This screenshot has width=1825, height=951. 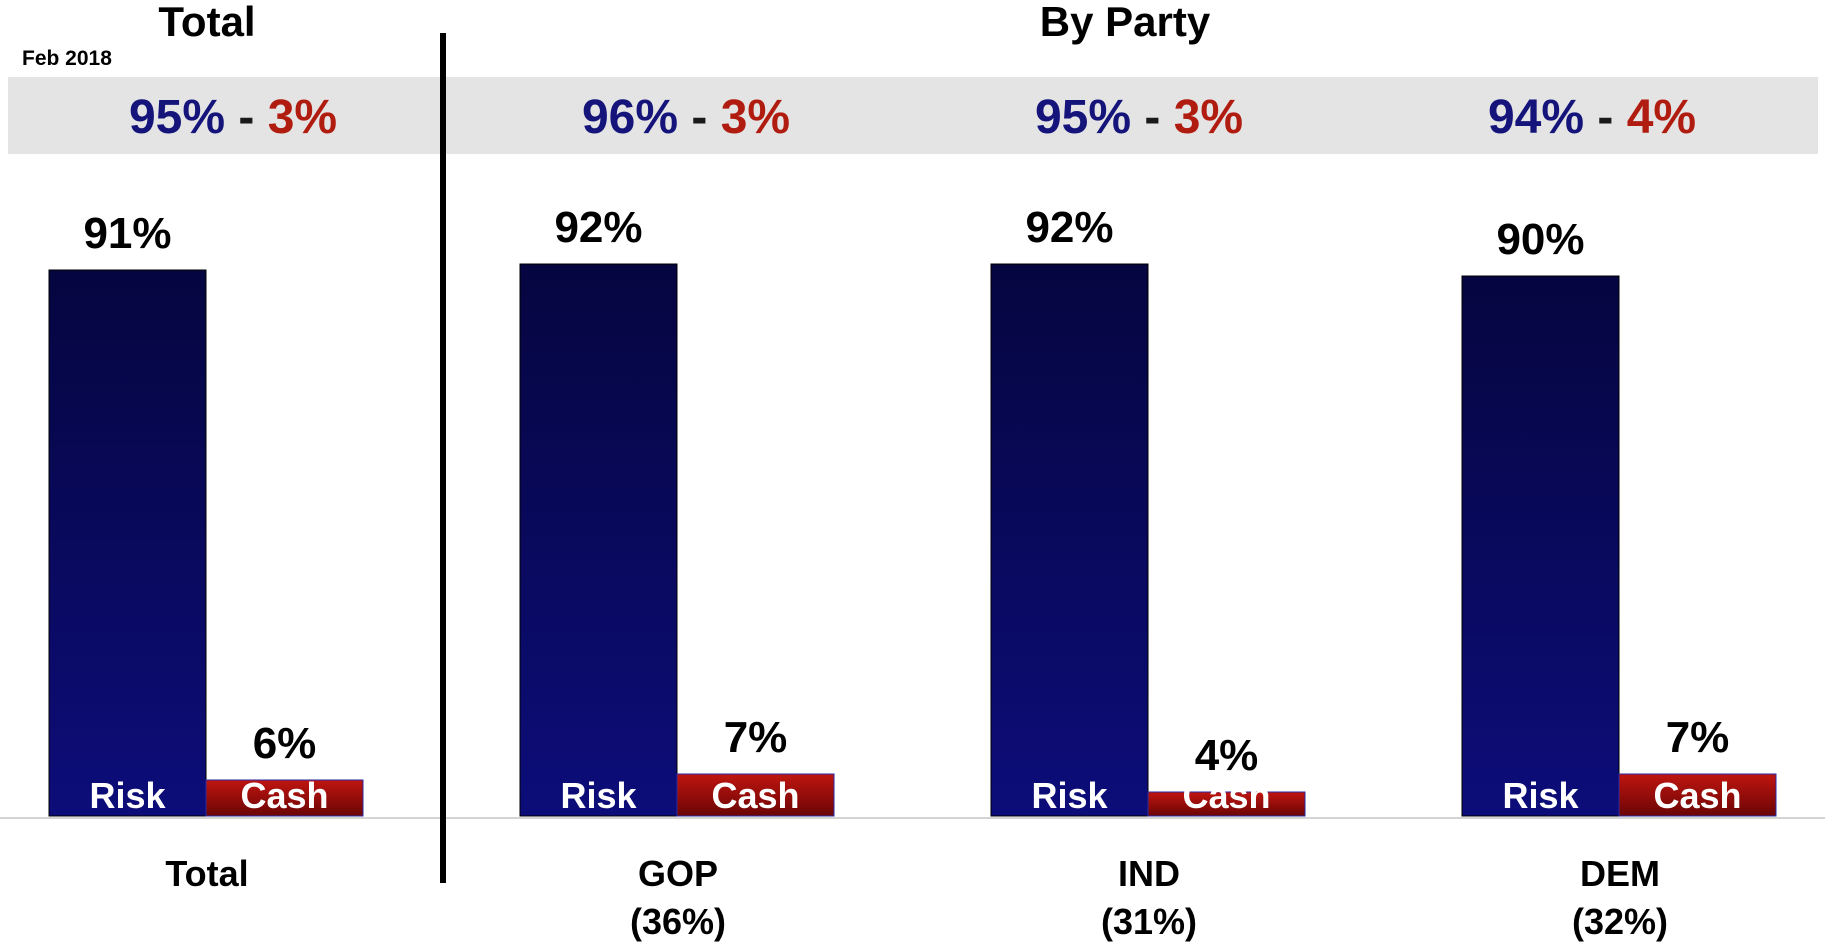 What do you see at coordinates (755, 117) in the screenshot?
I see `summary-gop-cash: 3%` at bounding box center [755, 117].